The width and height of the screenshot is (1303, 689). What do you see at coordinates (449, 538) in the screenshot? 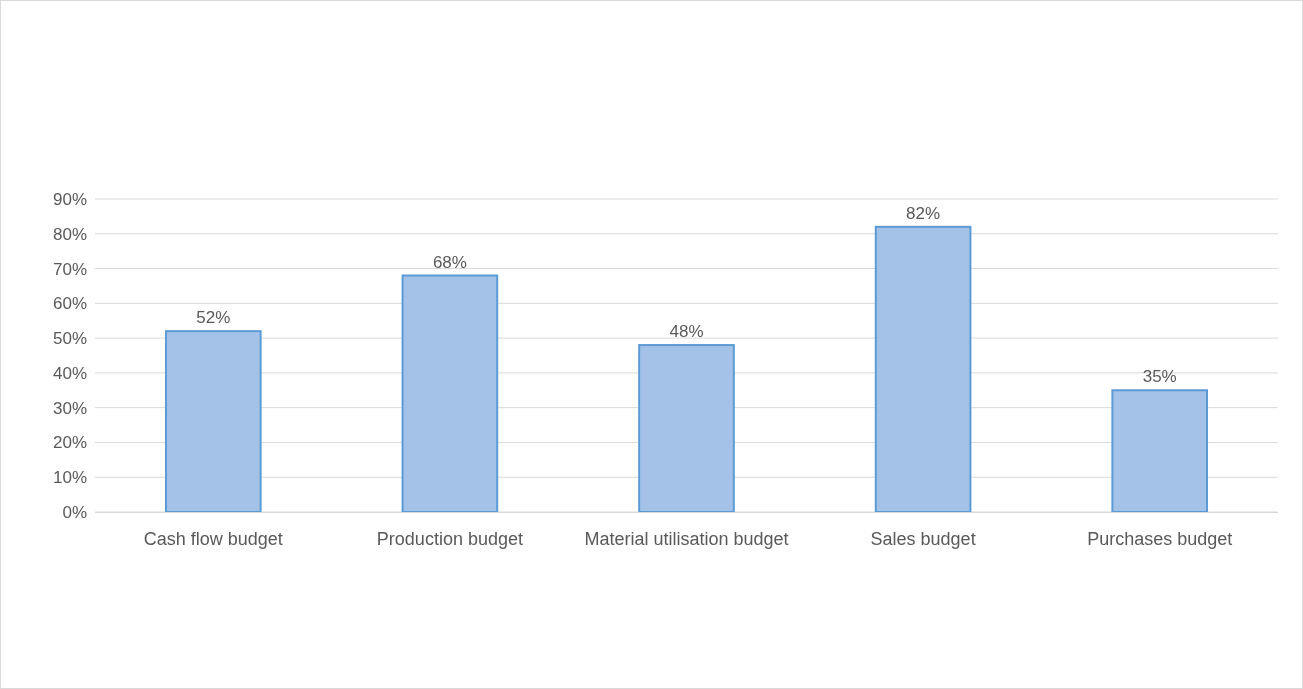
I see `x-tick-label: Production budget` at bounding box center [449, 538].